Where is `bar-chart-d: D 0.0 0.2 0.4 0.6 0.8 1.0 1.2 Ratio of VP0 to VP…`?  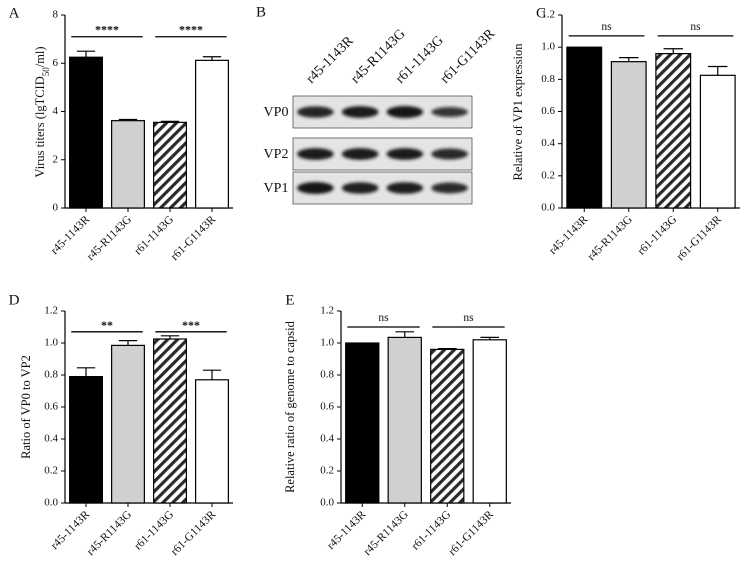 bar-chart-d: D 0.0 0.2 0.4 0.6 0.8 1.0 1.2 Ratio of VP0 to VP… is located at coordinates (121, 425).